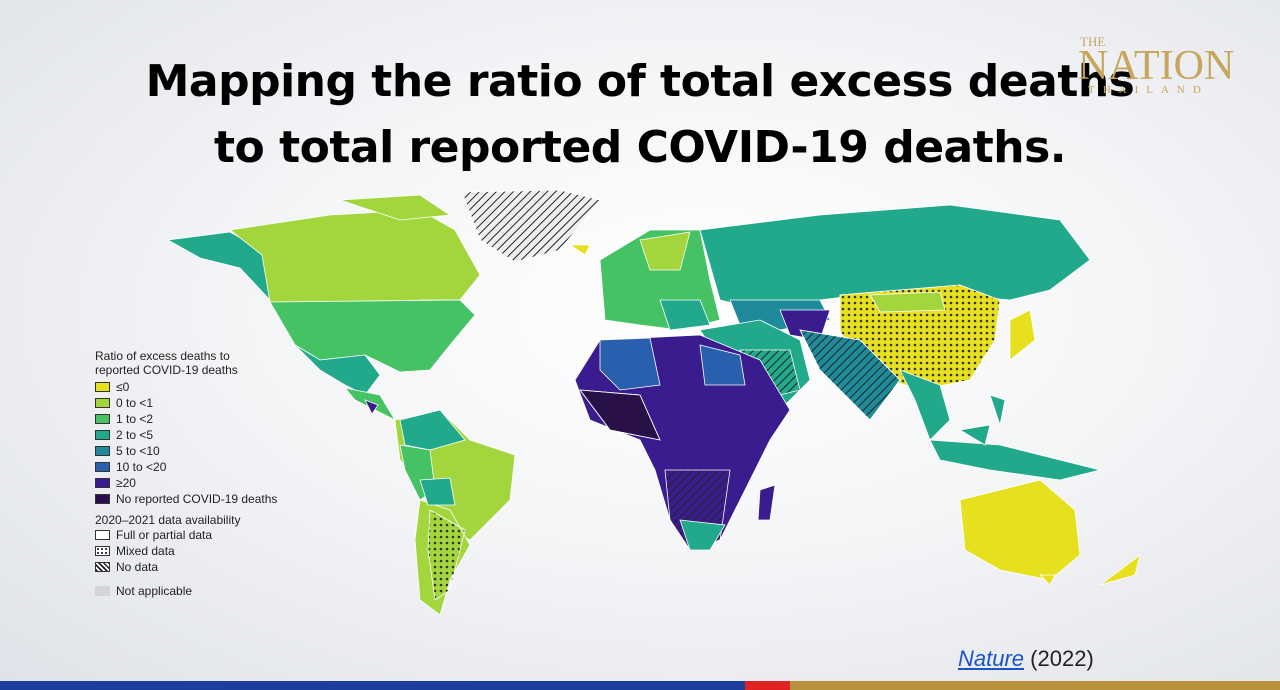  Describe the element at coordinates (123, 387) in the screenshot. I see `legend-label: ≤0` at that location.